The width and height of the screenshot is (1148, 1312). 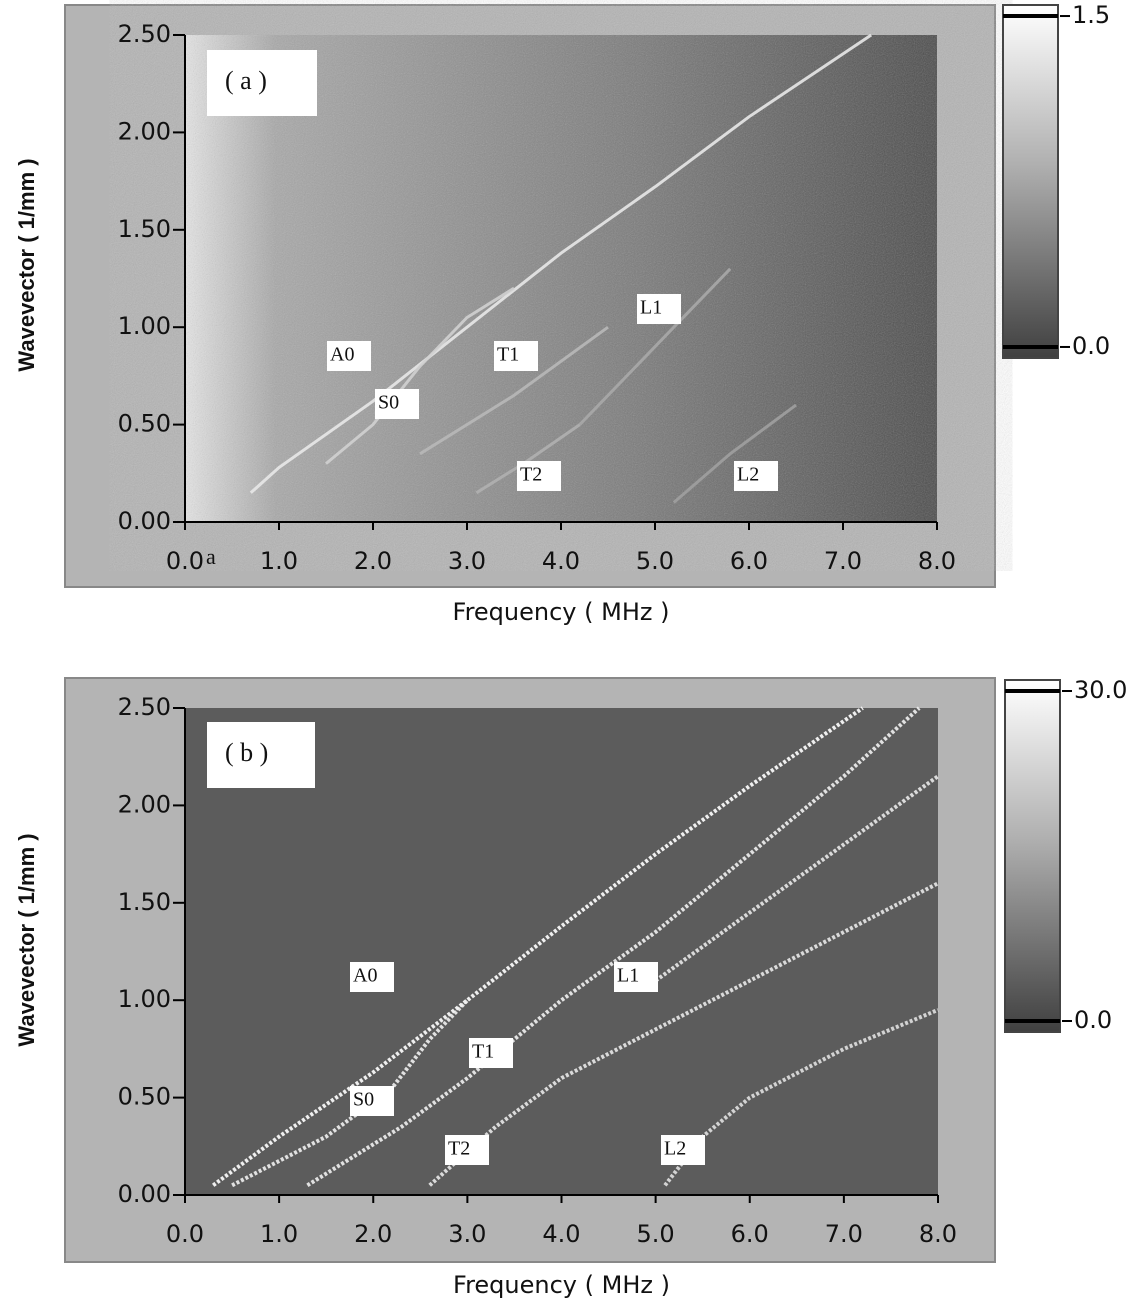 I want to click on panel-label: ( a ), so click(x=246, y=80).